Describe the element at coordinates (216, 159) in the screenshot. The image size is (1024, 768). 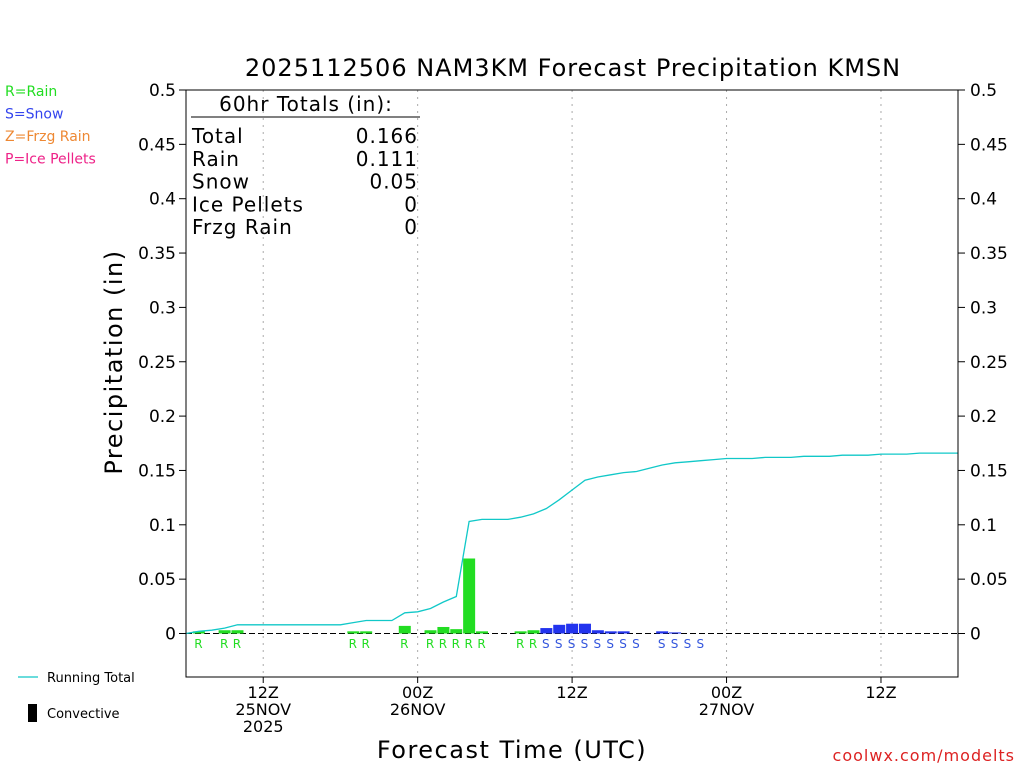
I see `totals-row-label: Rain` at that location.